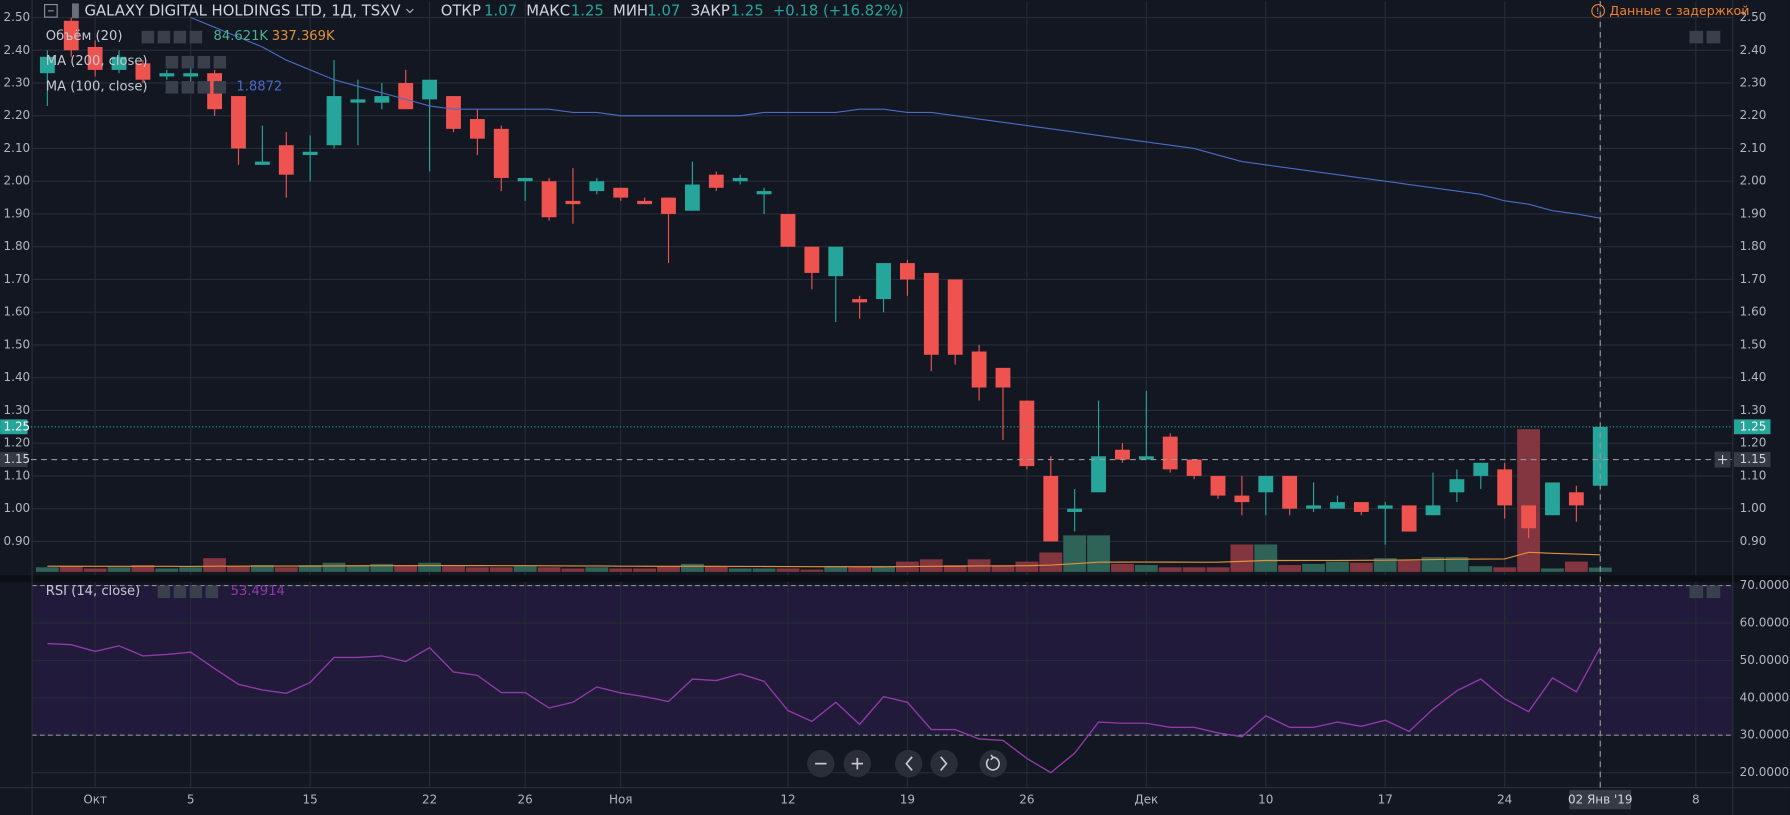 The height and width of the screenshot is (815, 1790). I want to click on volume-value: 84.621K, so click(241, 36).